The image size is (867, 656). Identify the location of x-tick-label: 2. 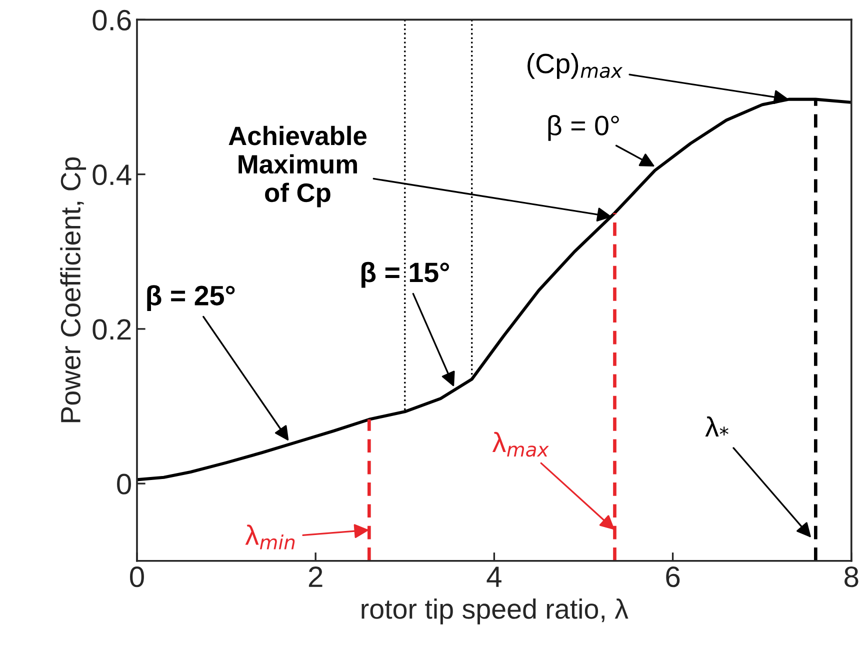
(315, 576).